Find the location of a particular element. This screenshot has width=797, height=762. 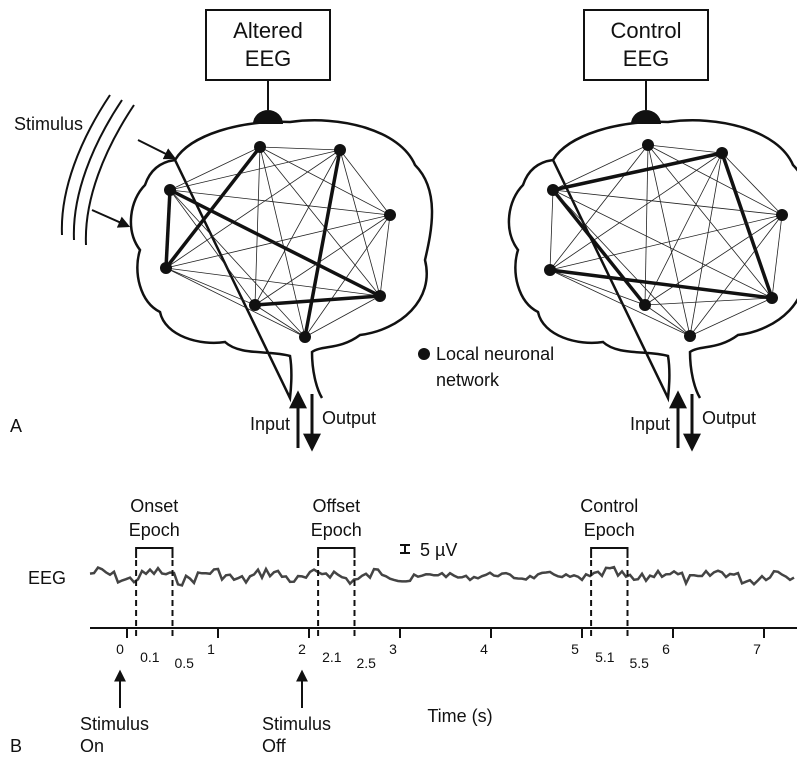

trace-label: EEG is located at coordinates (47, 578).